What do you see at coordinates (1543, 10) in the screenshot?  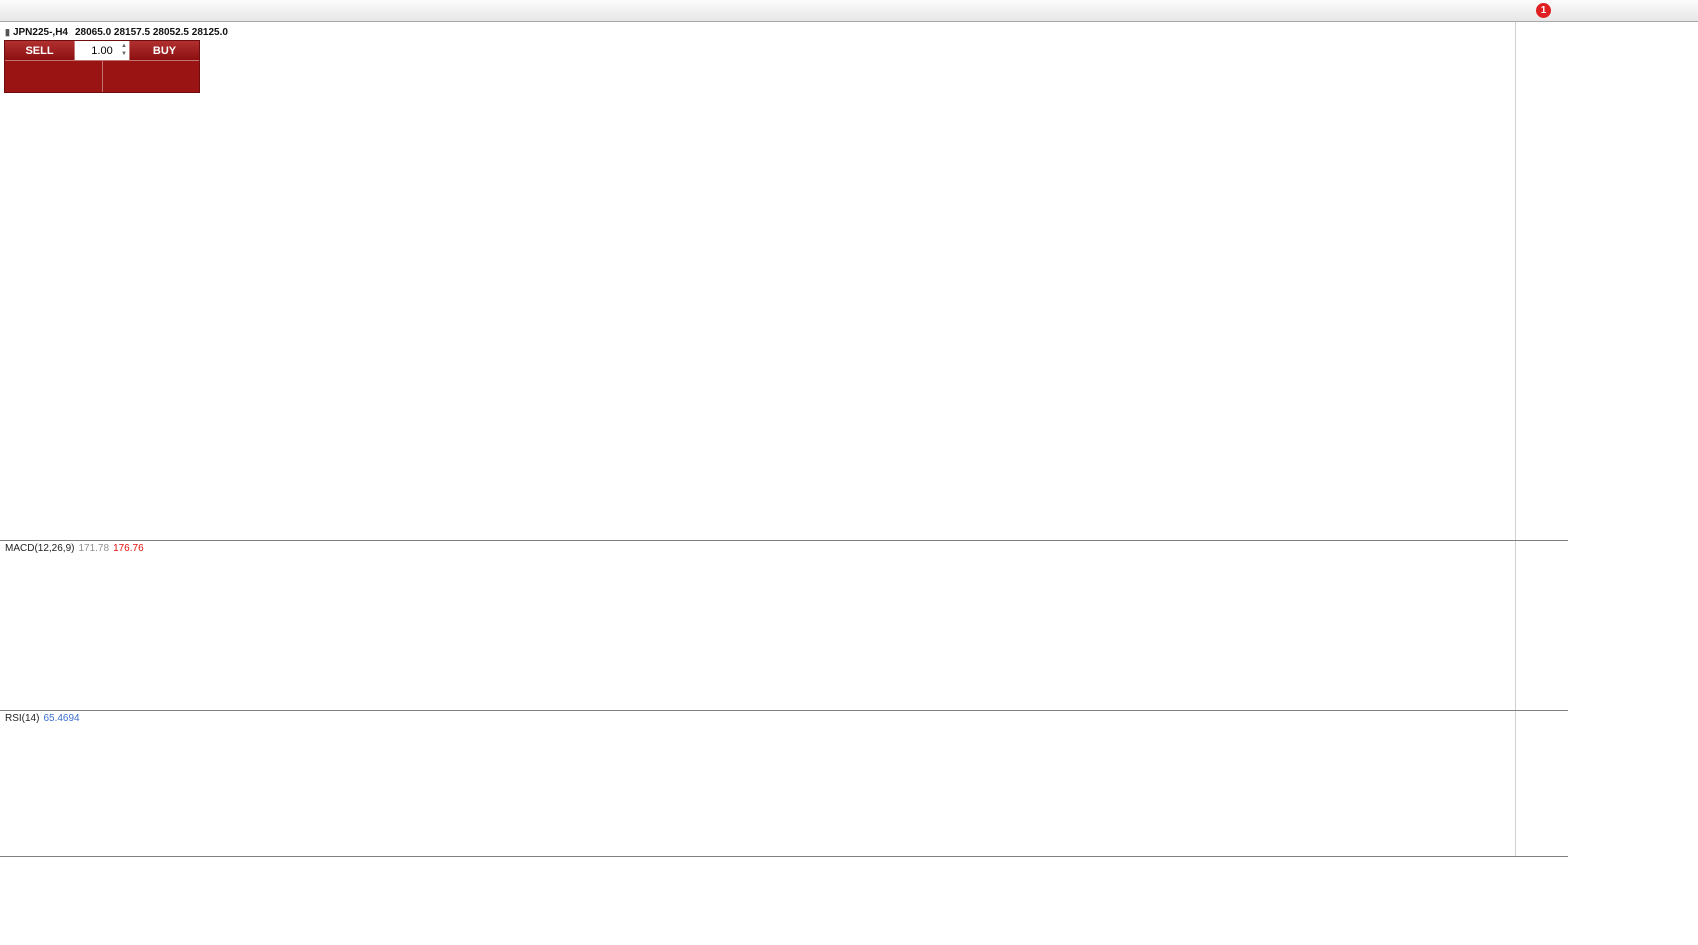 I see `notification-badge: 1` at bounding box center [1543, 10].